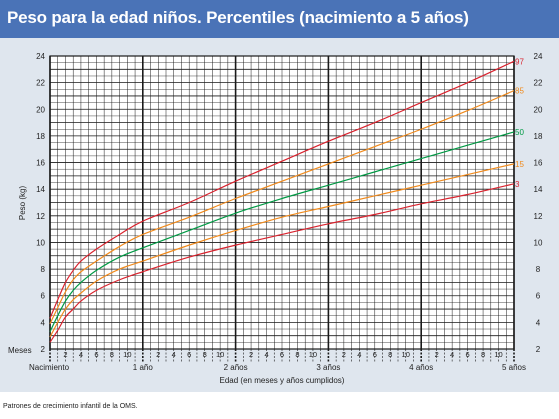 The width and height of the screenshot is (559, 419). Describe the element at coordinates (519, 61) in the screenshot. I see `percentile-97-label: 97` at that location.